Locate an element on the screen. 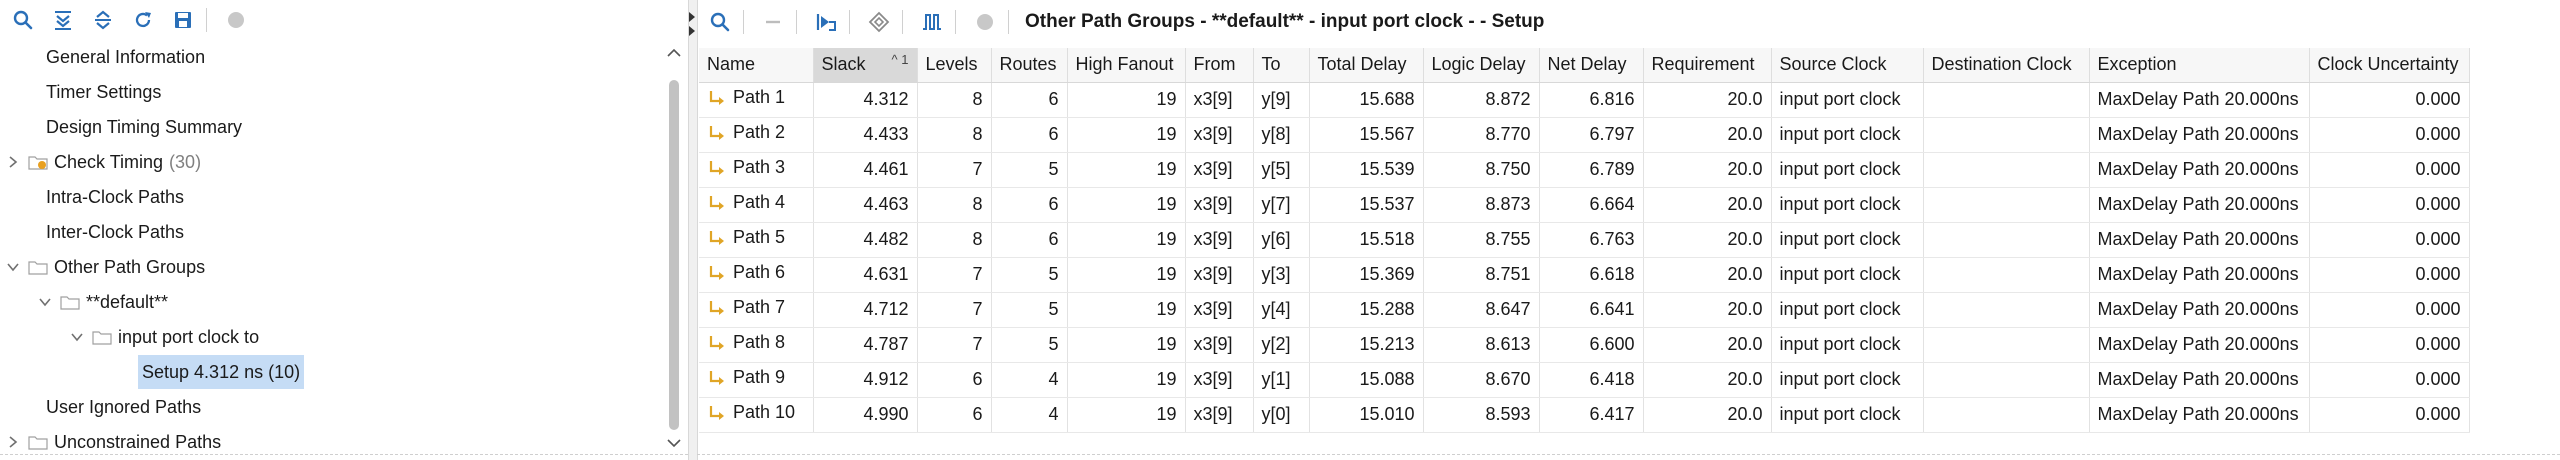 This screenshot has height=460, width=2560. diamond-button is located at coordinates (879, 22).